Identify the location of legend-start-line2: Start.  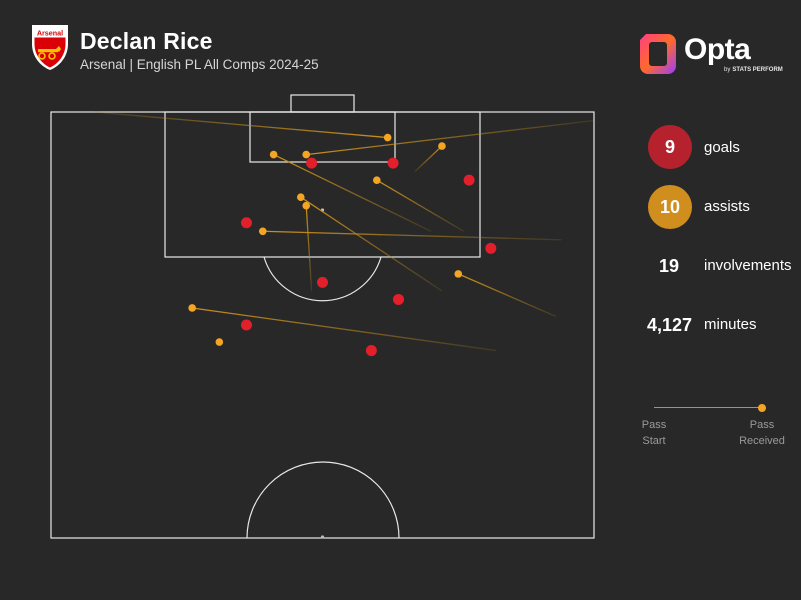
(654, 441).